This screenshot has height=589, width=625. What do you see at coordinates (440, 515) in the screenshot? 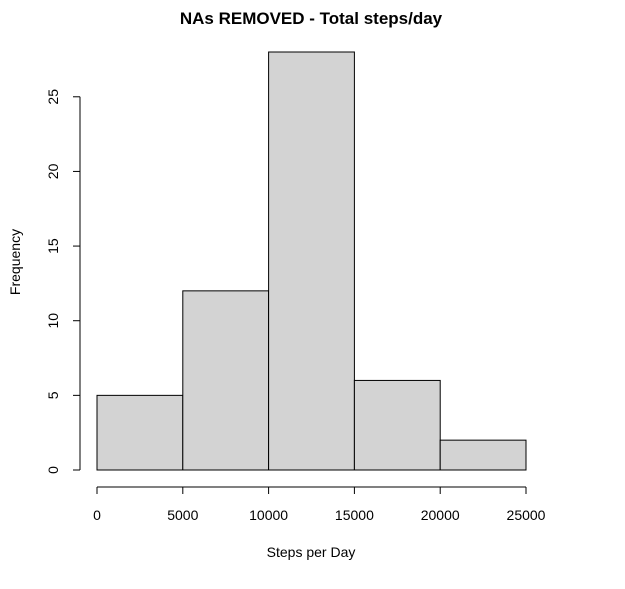
I see `x-tick-label-4: 20000` at bounding box center [440, 515].